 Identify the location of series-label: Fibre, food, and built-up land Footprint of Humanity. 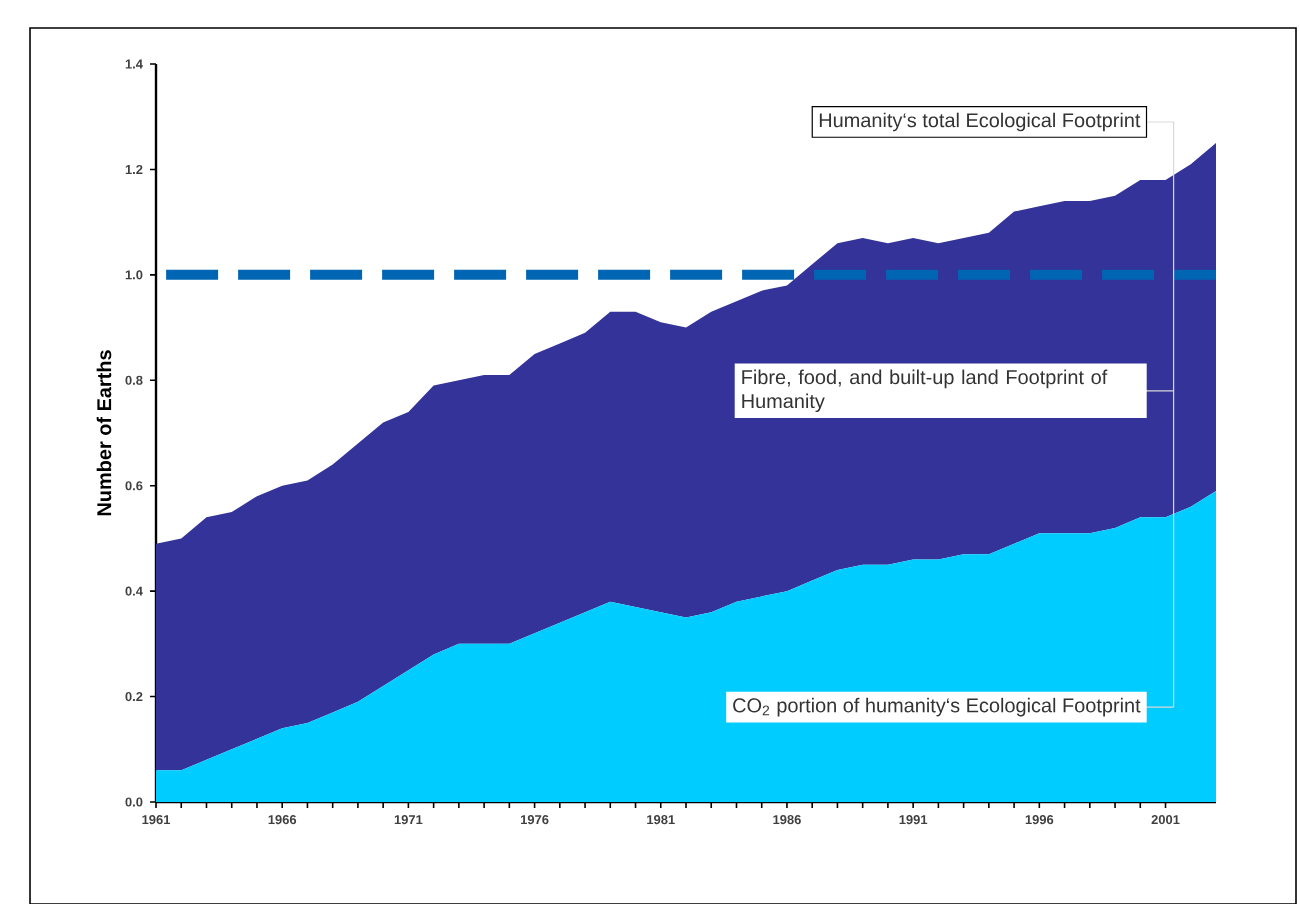
(925, 390).